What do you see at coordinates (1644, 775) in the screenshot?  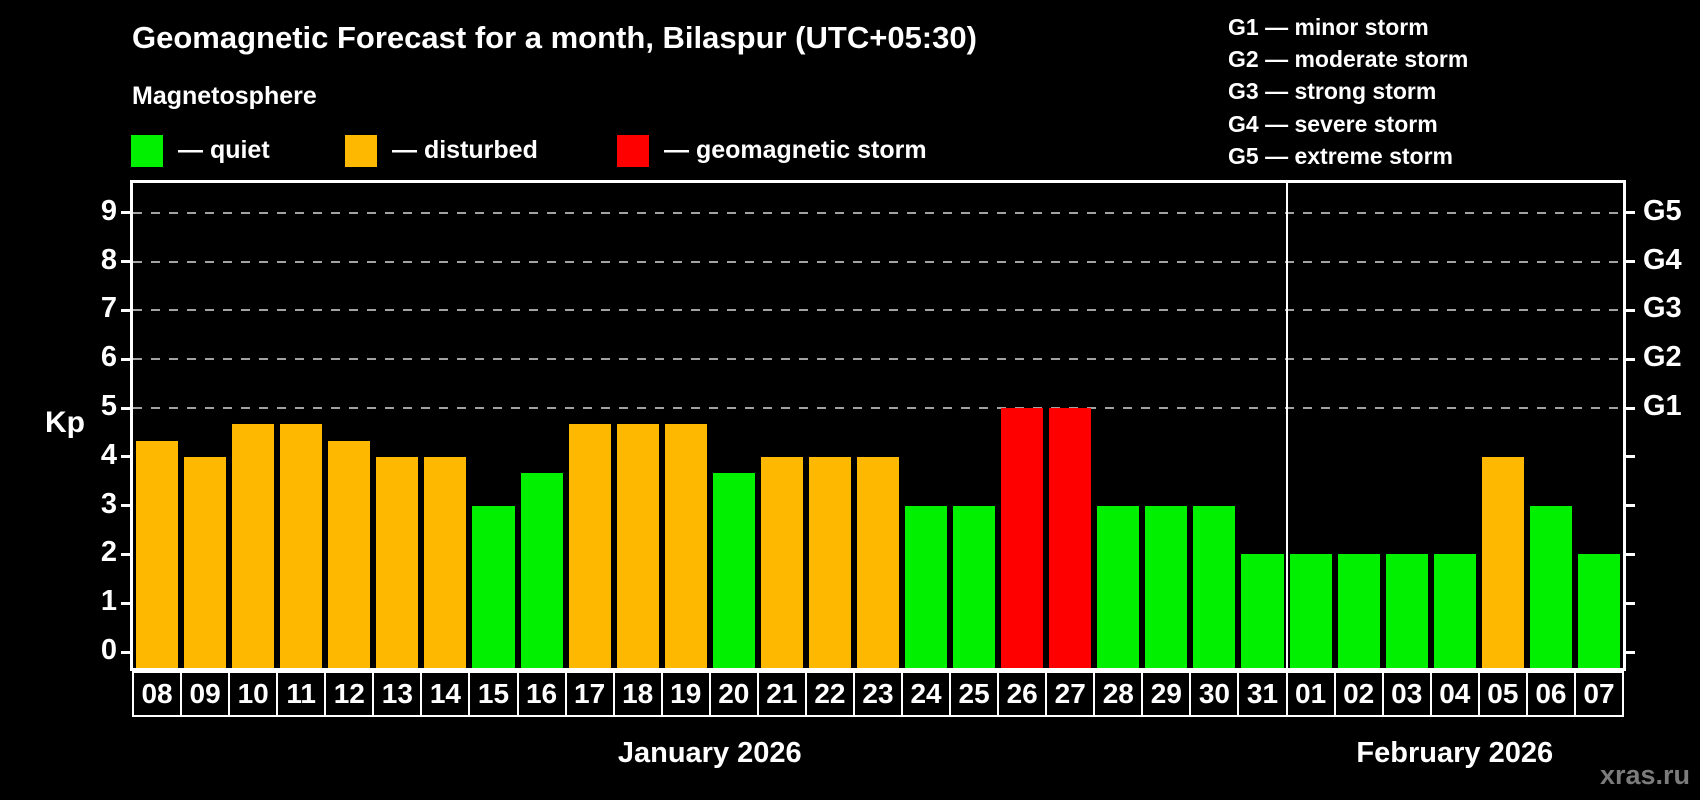 I see `watermark: xras.ru` at bounding box center [1644, 775].